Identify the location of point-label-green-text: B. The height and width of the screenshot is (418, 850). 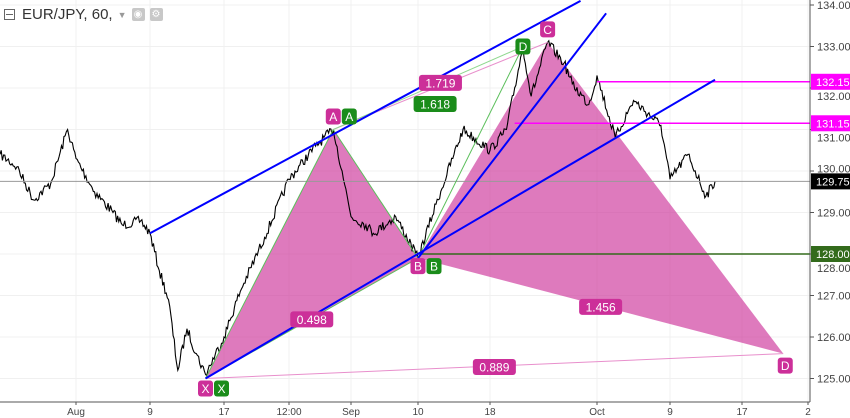
(434, 267).